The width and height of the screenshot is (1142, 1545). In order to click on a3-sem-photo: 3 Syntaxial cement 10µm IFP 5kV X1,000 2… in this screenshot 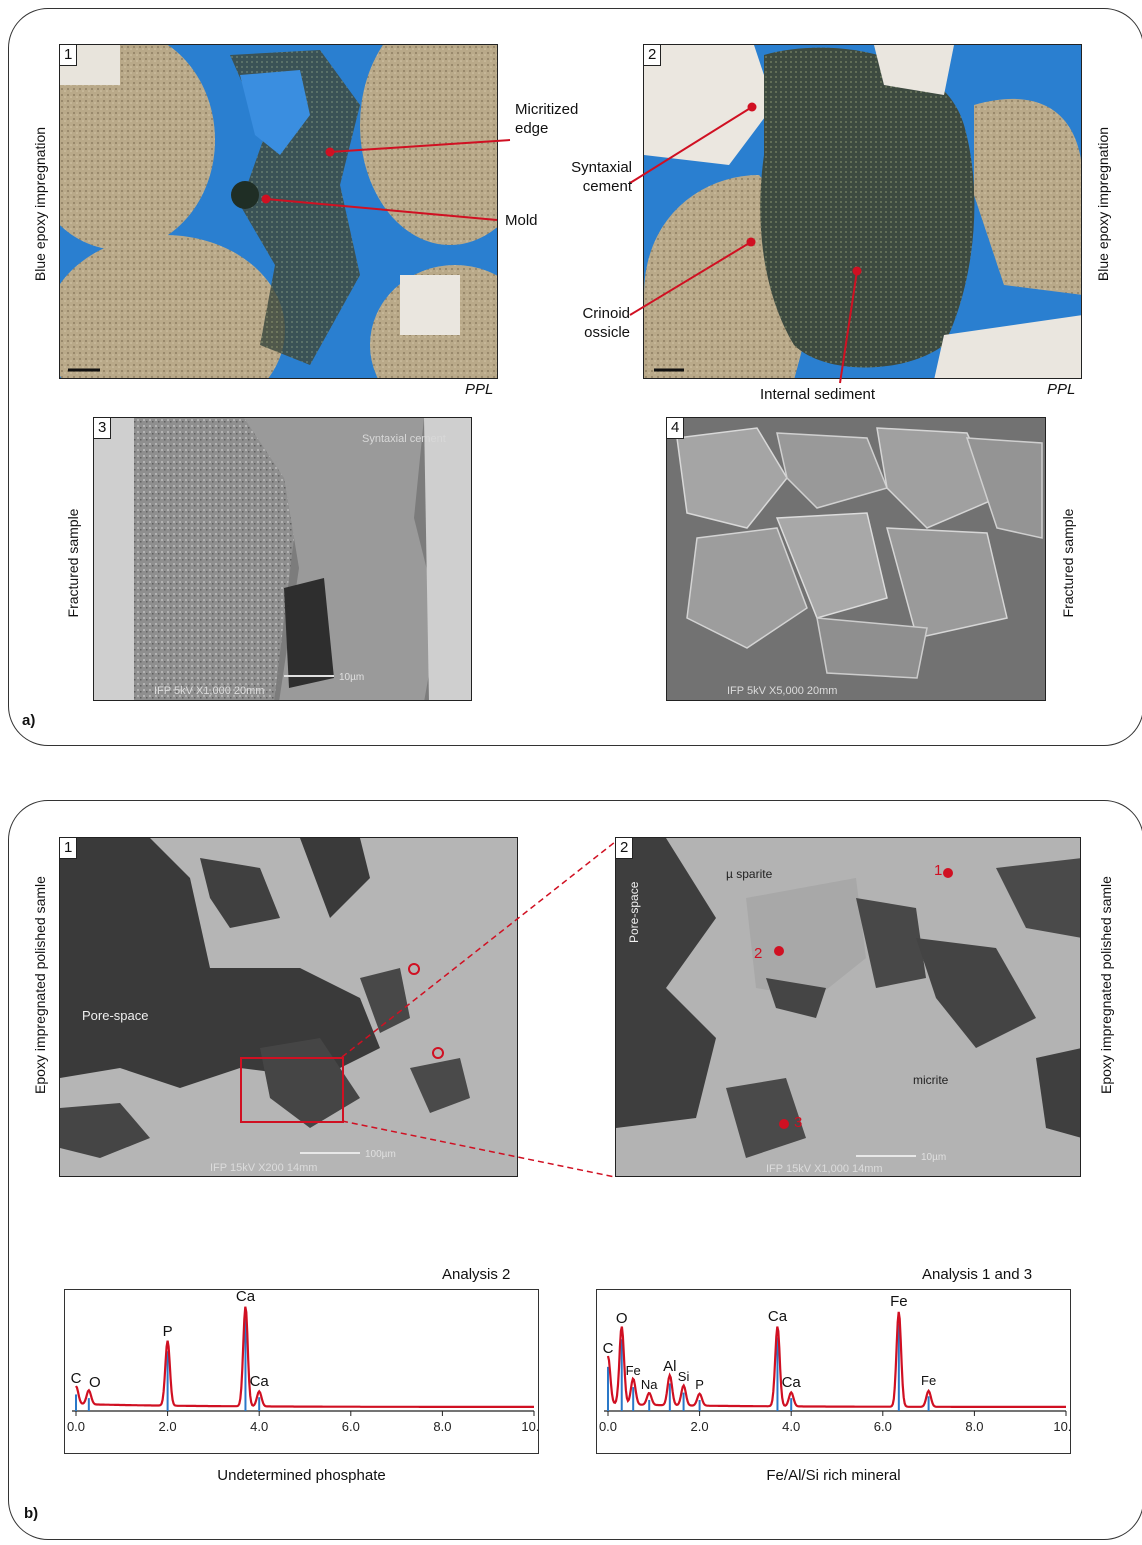, I will do `click(282, 559)`.